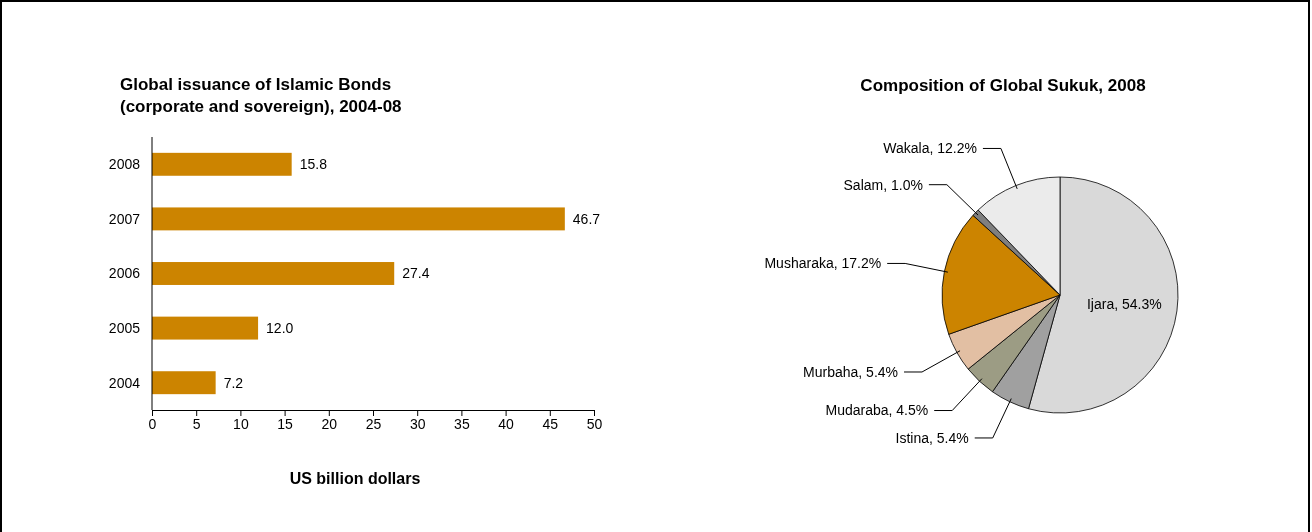 The image size is (1312, 532). Describe the element at coordinates (462, 423) in the screenshot. I see `x-tick-label: 35` at that location.